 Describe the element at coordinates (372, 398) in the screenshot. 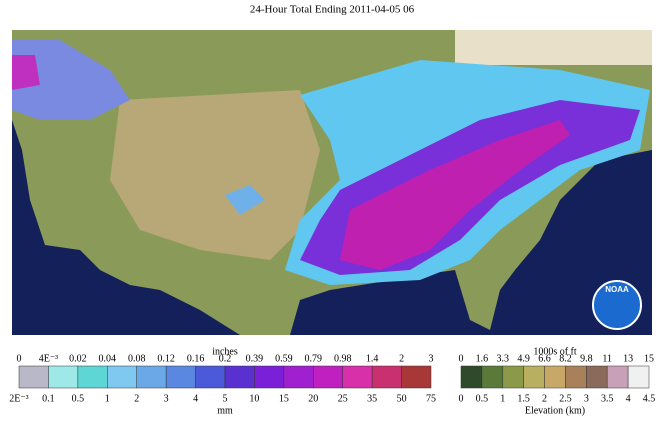

I see `legend-bottom-label: 35` at that location.